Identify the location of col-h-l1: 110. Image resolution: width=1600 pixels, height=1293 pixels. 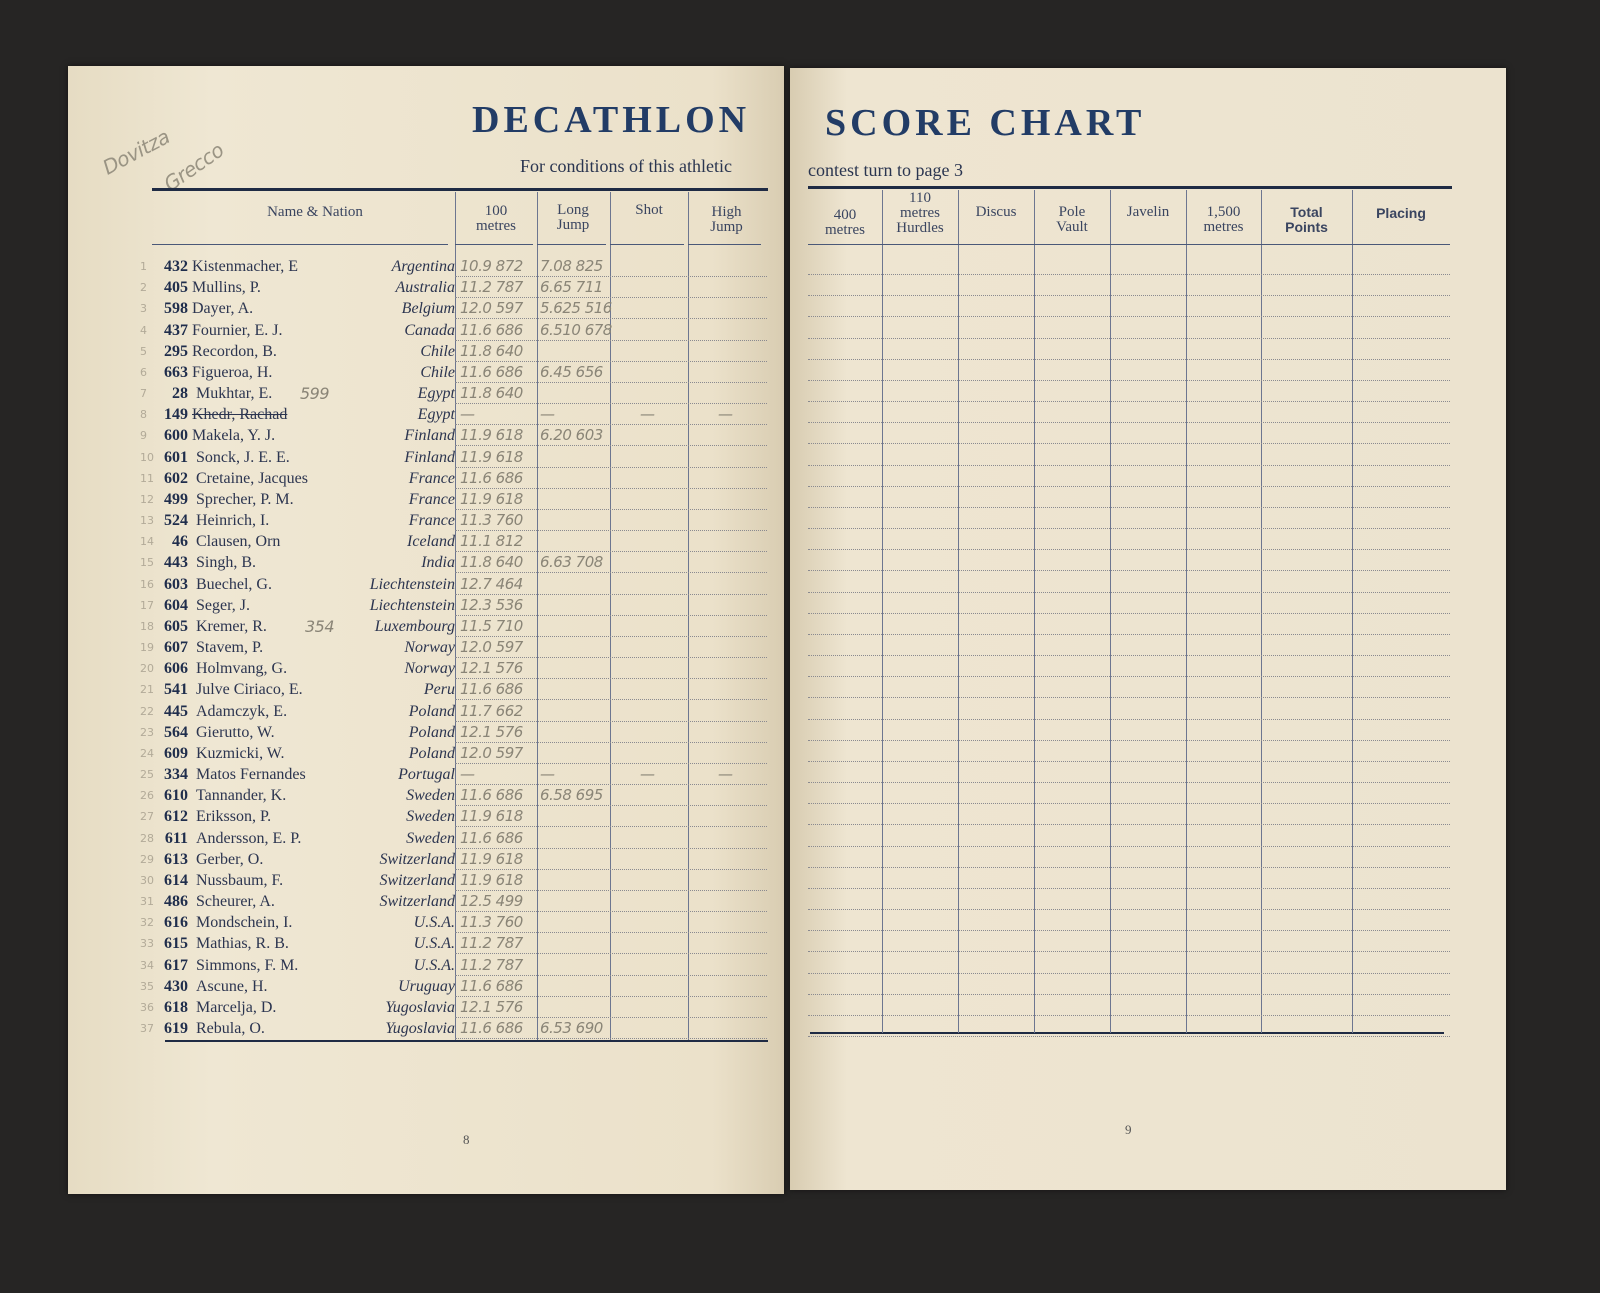
(920, 198).